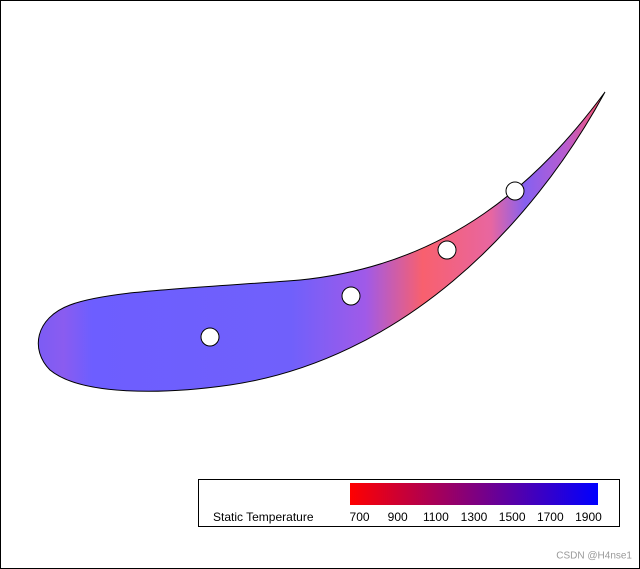  I want to click on watermark: CSDN @H4nse1, so click(594, 556).